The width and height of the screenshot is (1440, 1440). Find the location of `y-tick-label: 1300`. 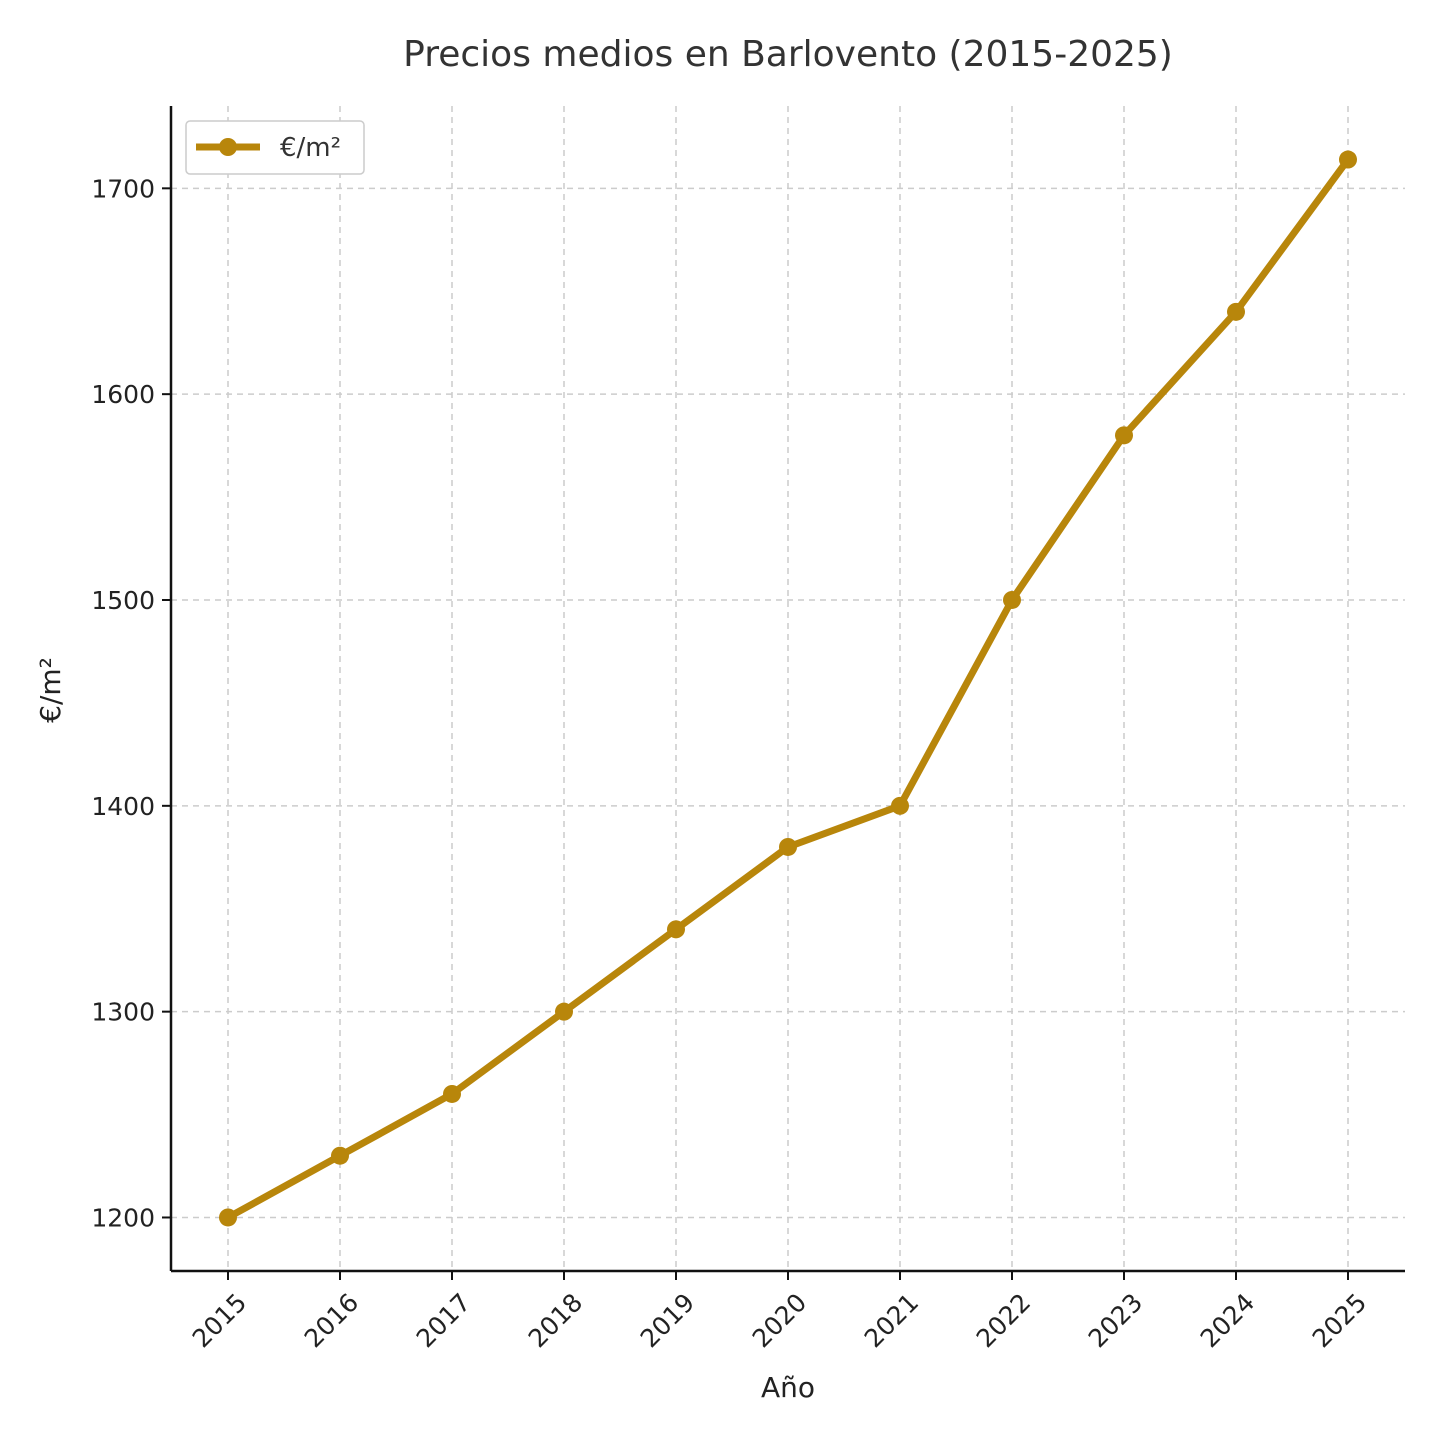

y-tick-label: 1300 is located at coordinates (123, 1012).